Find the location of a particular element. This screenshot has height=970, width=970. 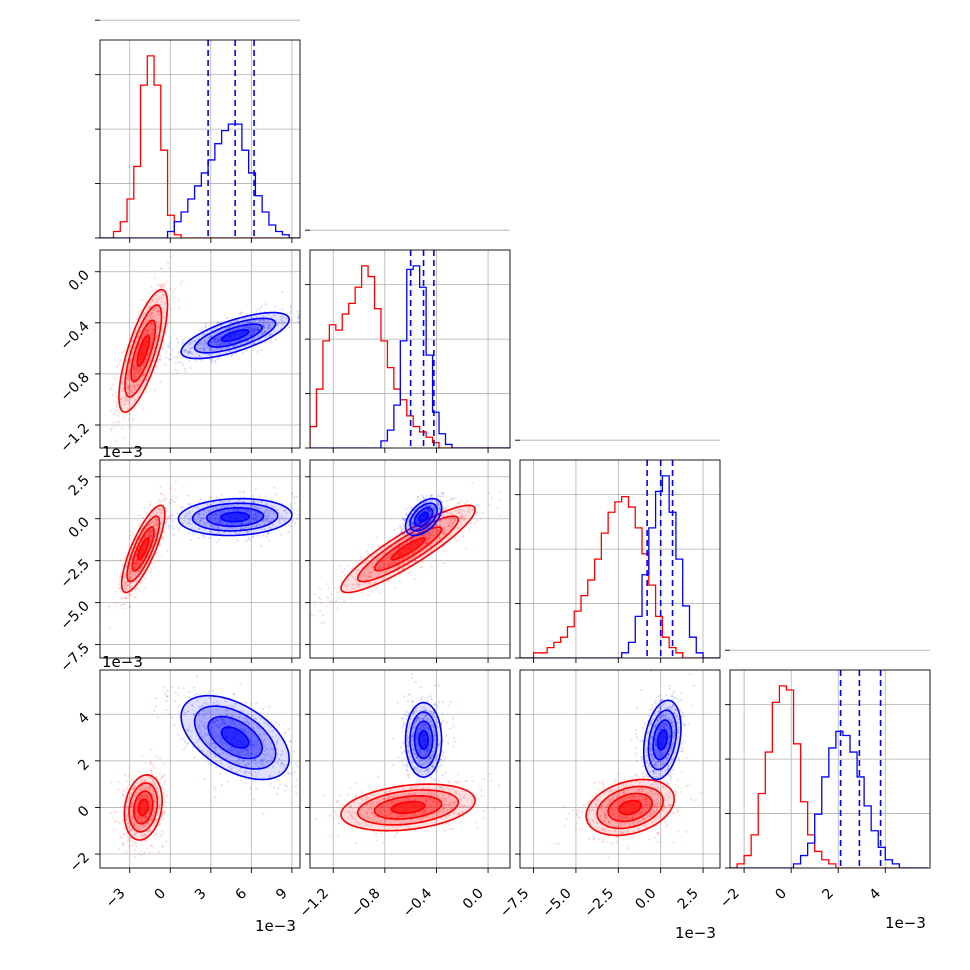

red-contour is located at coordinates (143, 549).